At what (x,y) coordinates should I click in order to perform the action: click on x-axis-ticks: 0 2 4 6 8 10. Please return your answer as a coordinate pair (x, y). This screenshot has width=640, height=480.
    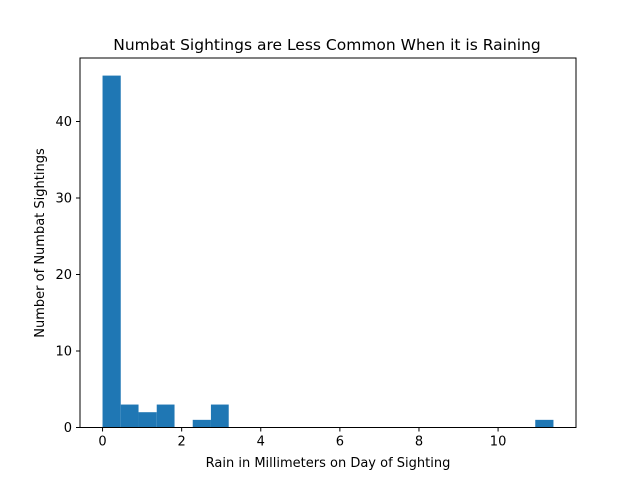
    Looking at the image, I should click on (302, 438).